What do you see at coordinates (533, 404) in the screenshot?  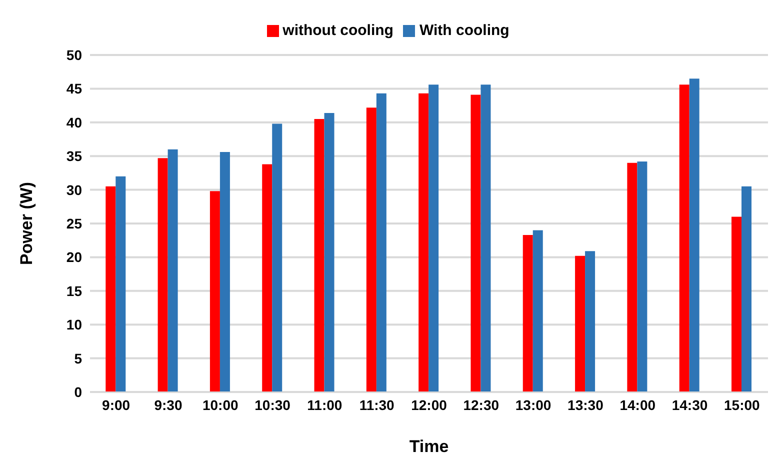 I see `x-tick-label: 13:00` at bounding box center [533, 404].